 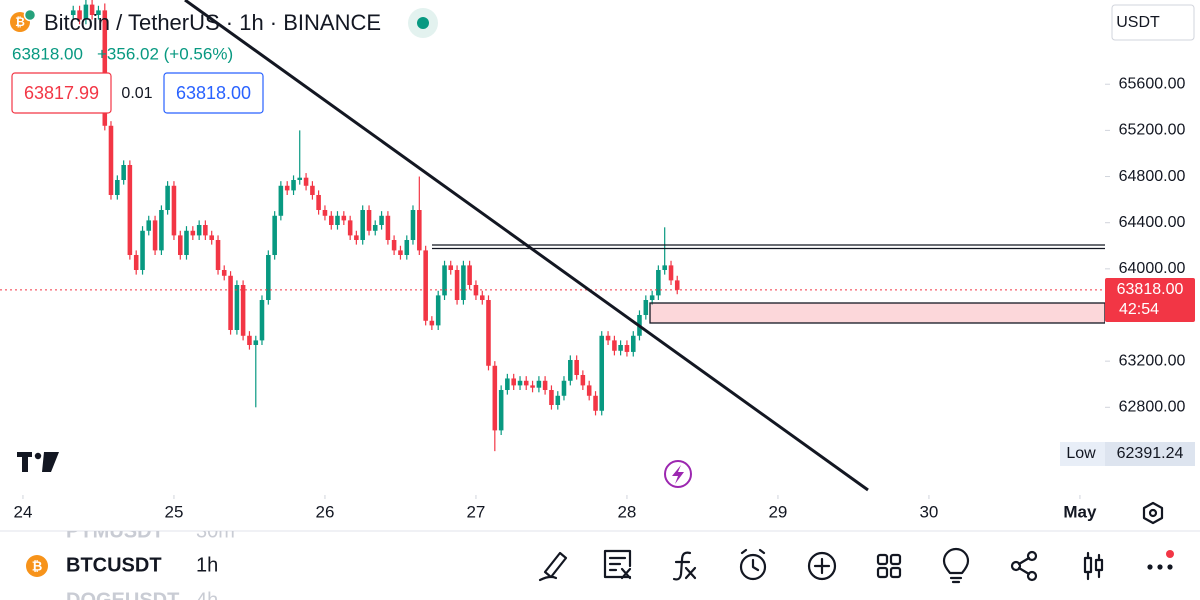 What do you see at coordinates (212, 22) in the screenshot?
I see `symbol-title: Bitcoin / TetherUS · 1h · BINANCE` at bounding box center [212, 22].